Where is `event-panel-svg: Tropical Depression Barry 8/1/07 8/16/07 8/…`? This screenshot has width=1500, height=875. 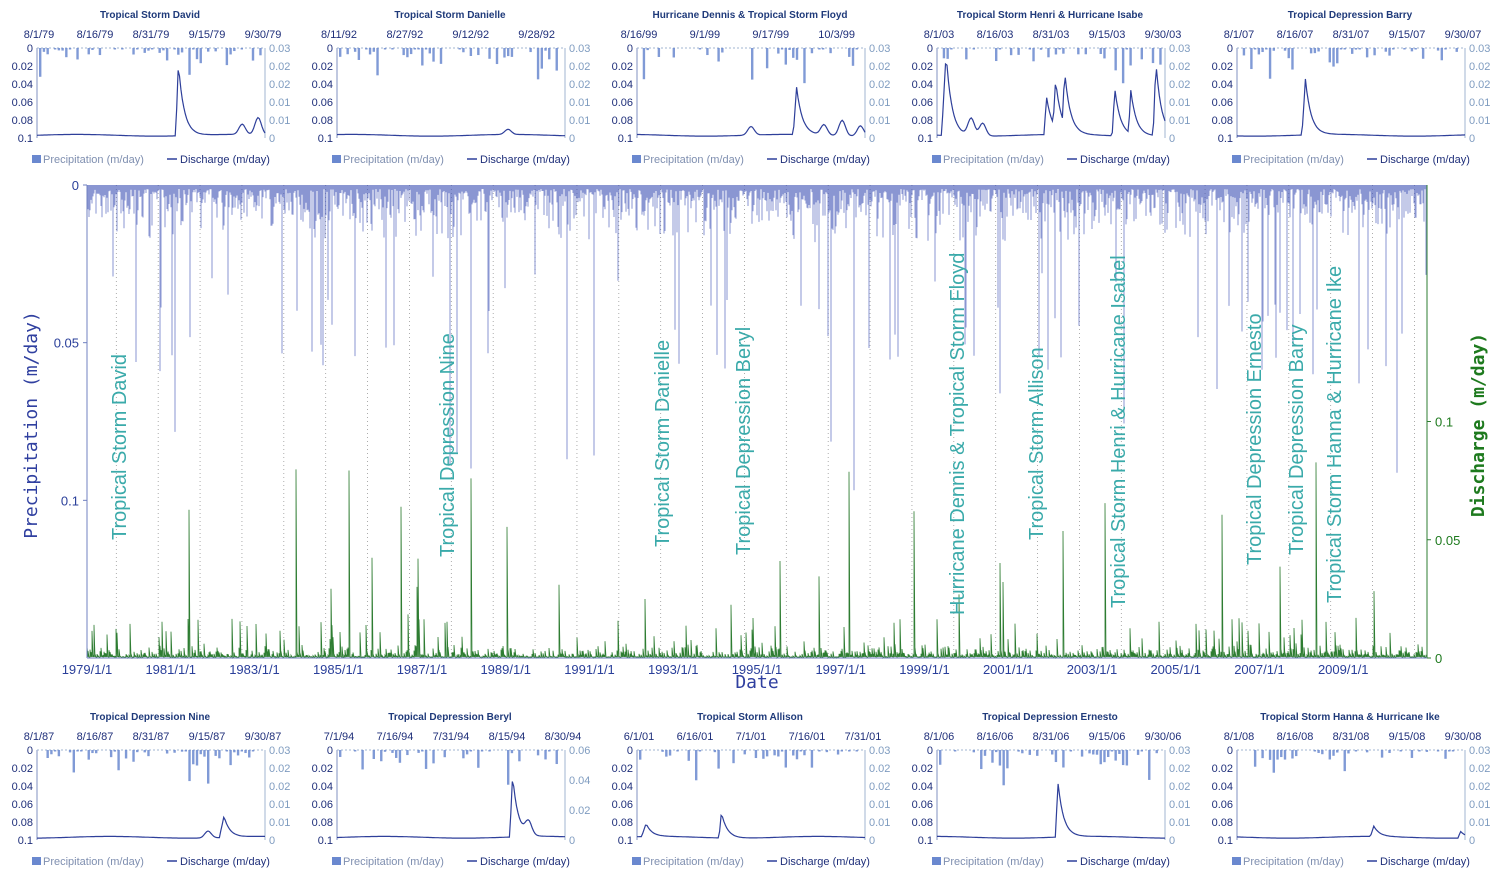 event-panel-svg: Tropical Depression Barry 8/1/07 8/16/07 8/… is located at coordinates (1351, 88).